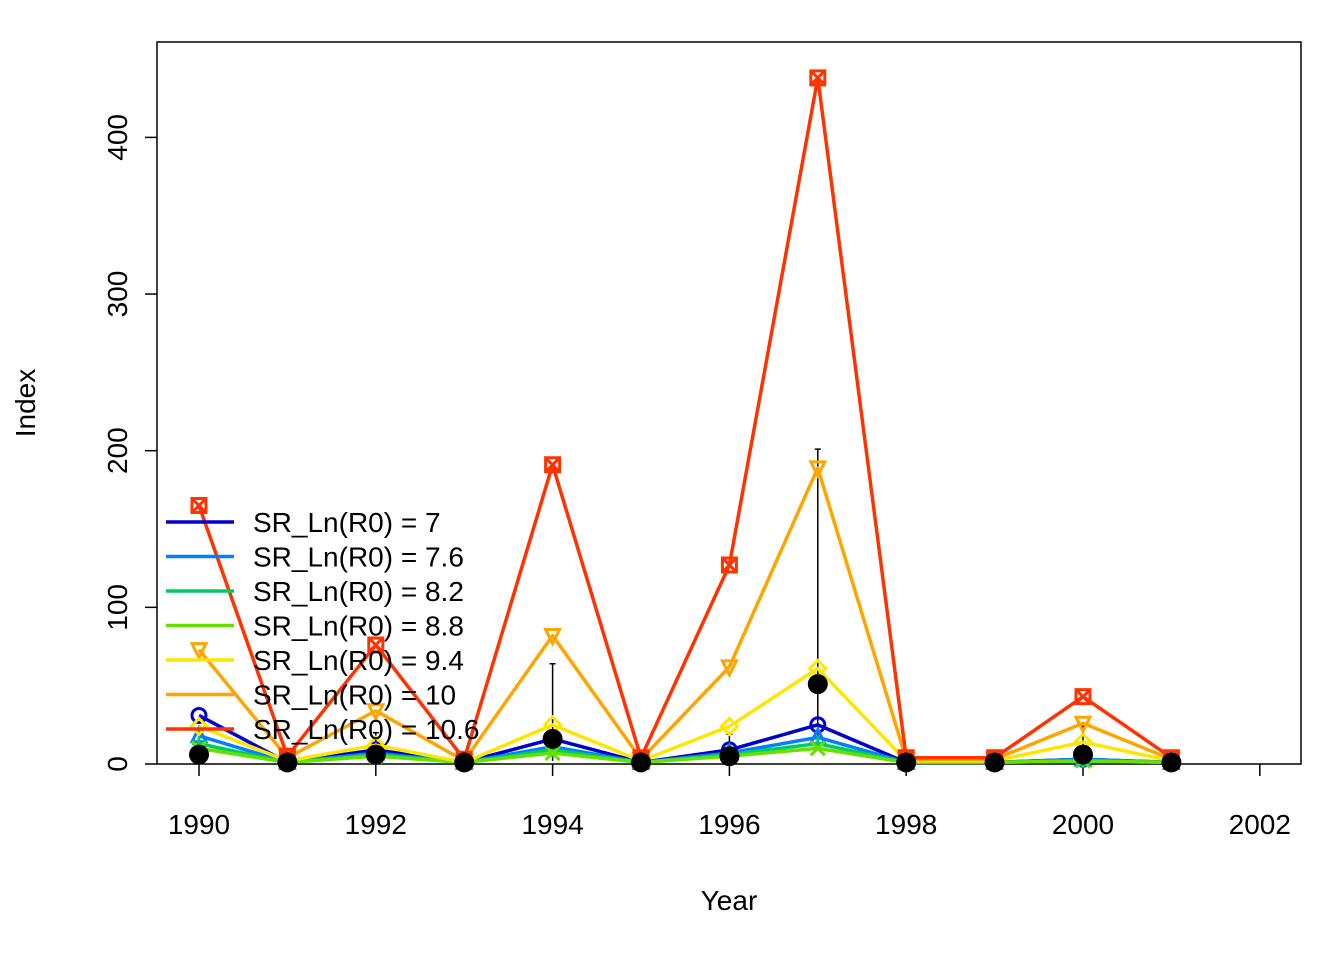 The width and height of the screenshot is (1344, 960). Describe the element at coordinates (1083, 824) in the screenshot. I see `x-tick-label: 2000` at that location.